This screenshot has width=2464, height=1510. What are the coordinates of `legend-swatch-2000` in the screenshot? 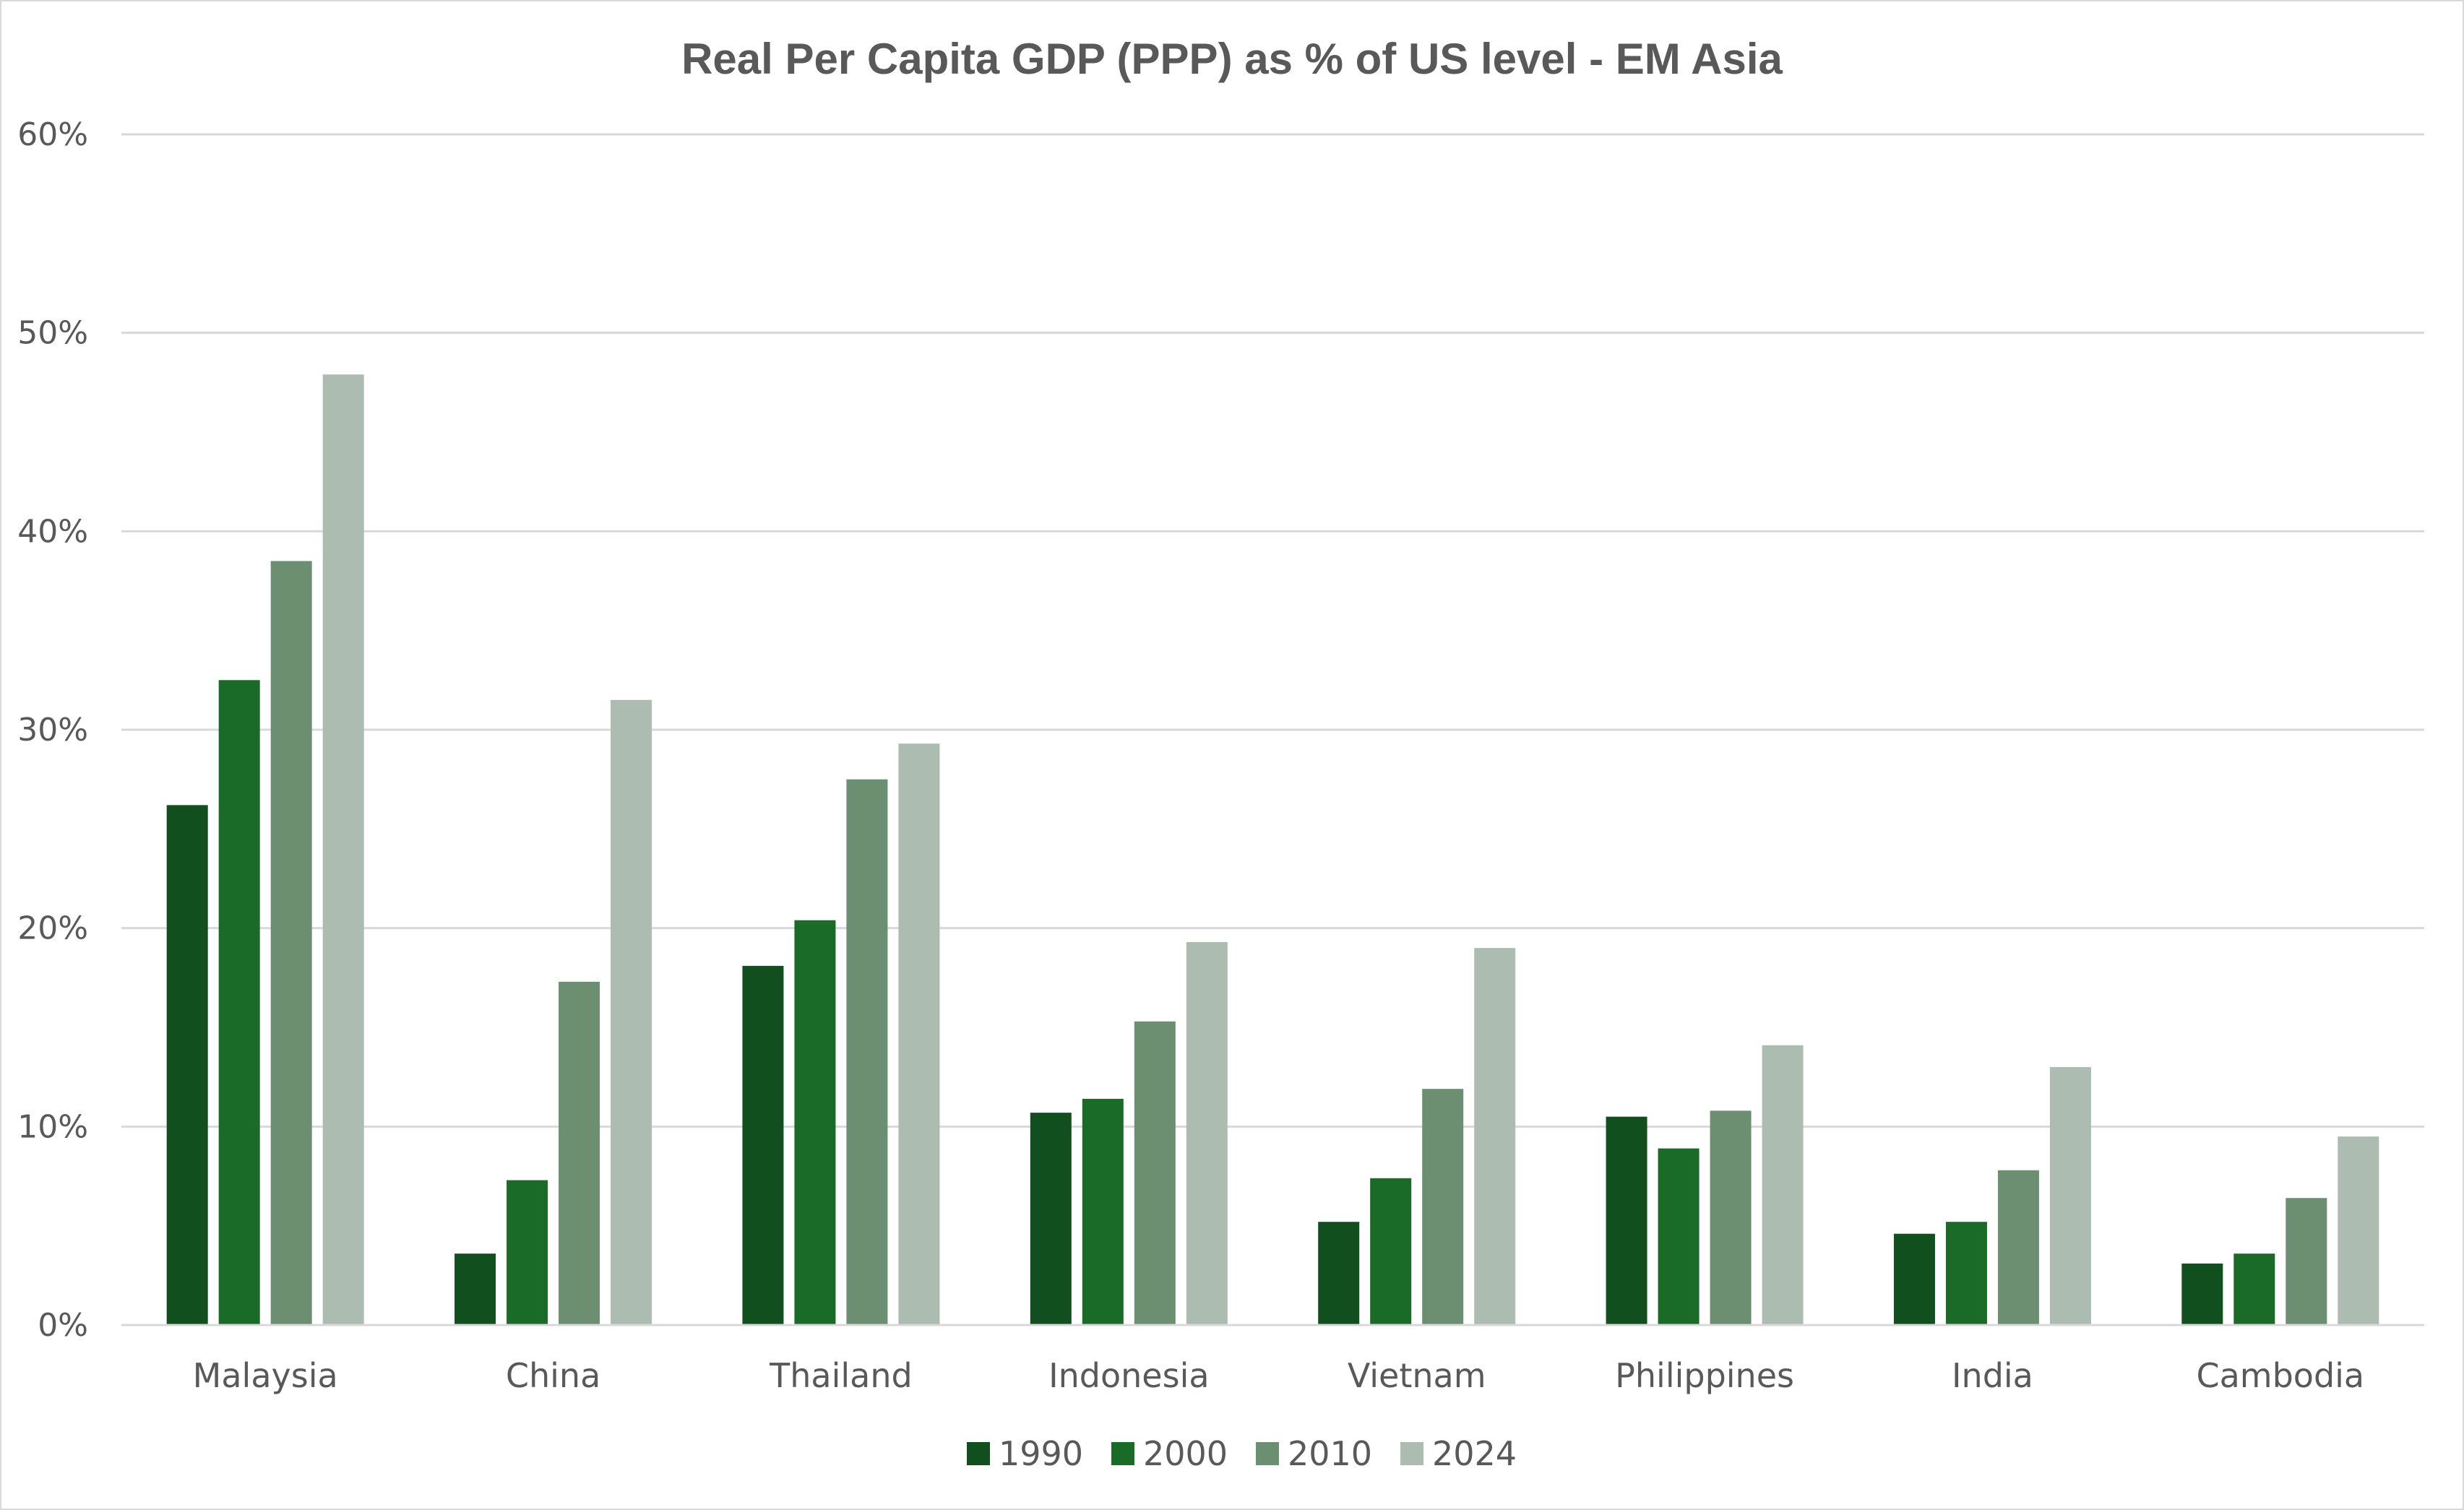 It's located at (1122, 1453).